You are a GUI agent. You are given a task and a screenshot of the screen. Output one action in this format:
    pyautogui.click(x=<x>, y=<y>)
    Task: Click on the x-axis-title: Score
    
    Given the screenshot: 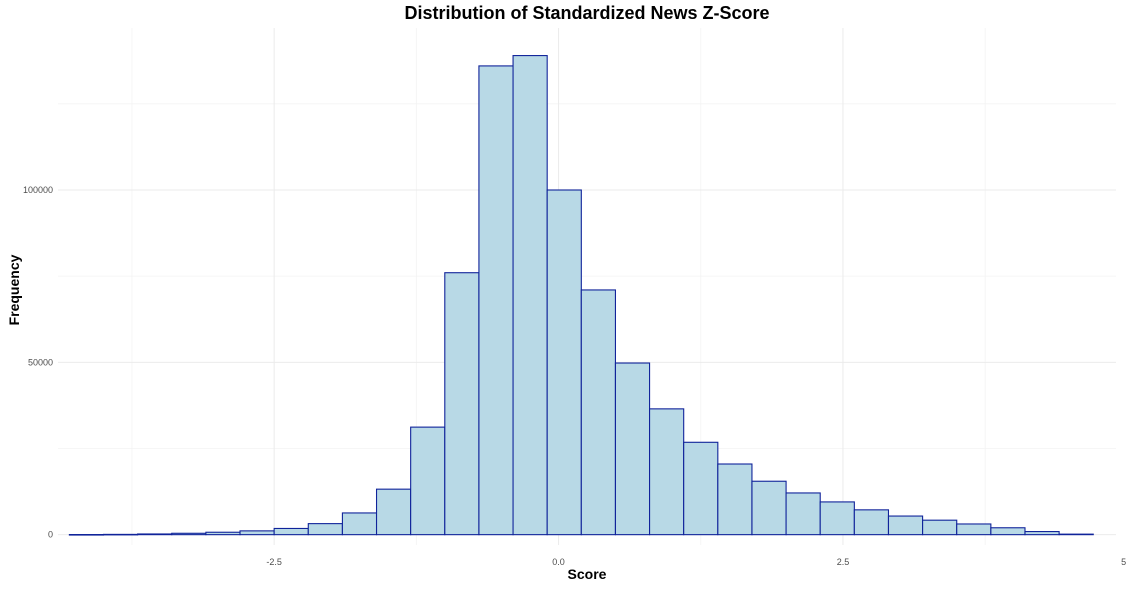 What is the action you would take?
    pyautogui.click(x=587, y=574)
    